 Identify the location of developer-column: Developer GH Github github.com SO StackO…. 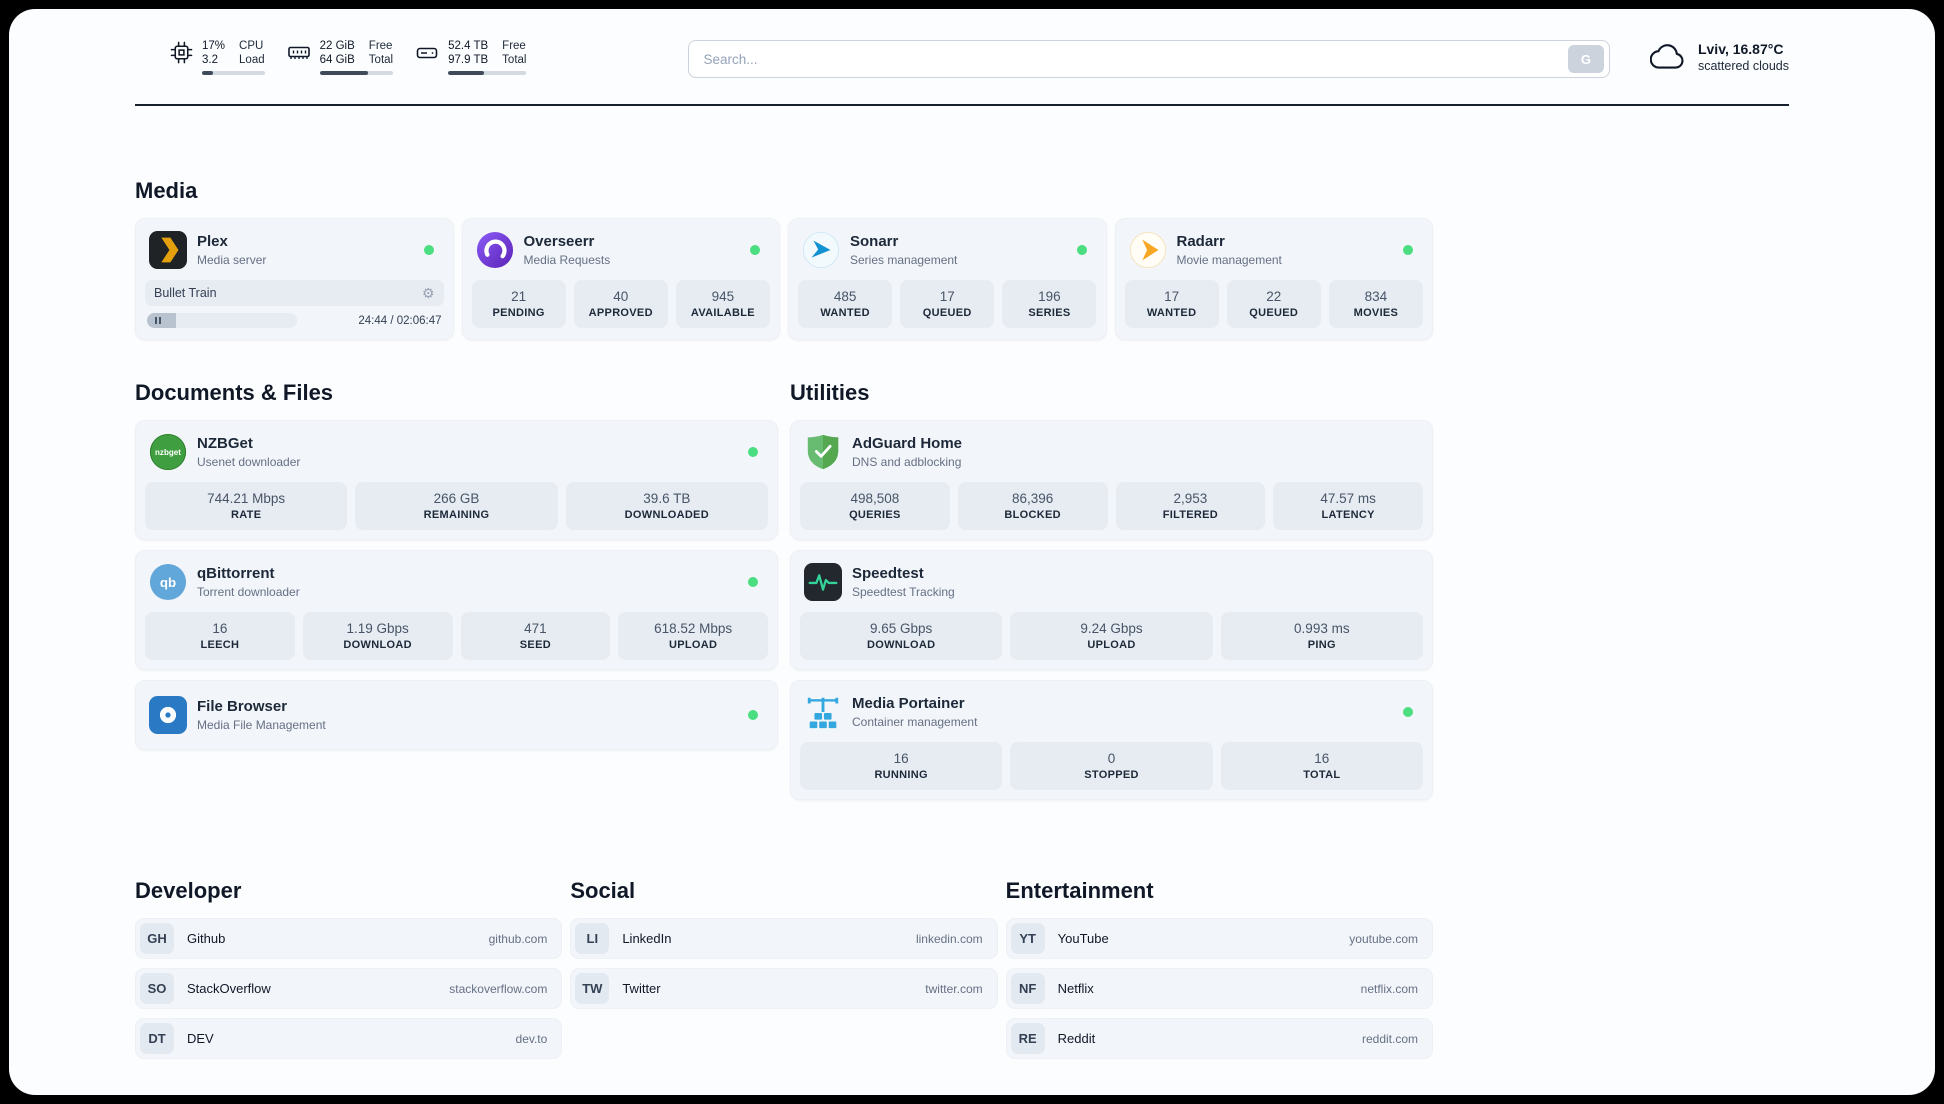
(349, 953).